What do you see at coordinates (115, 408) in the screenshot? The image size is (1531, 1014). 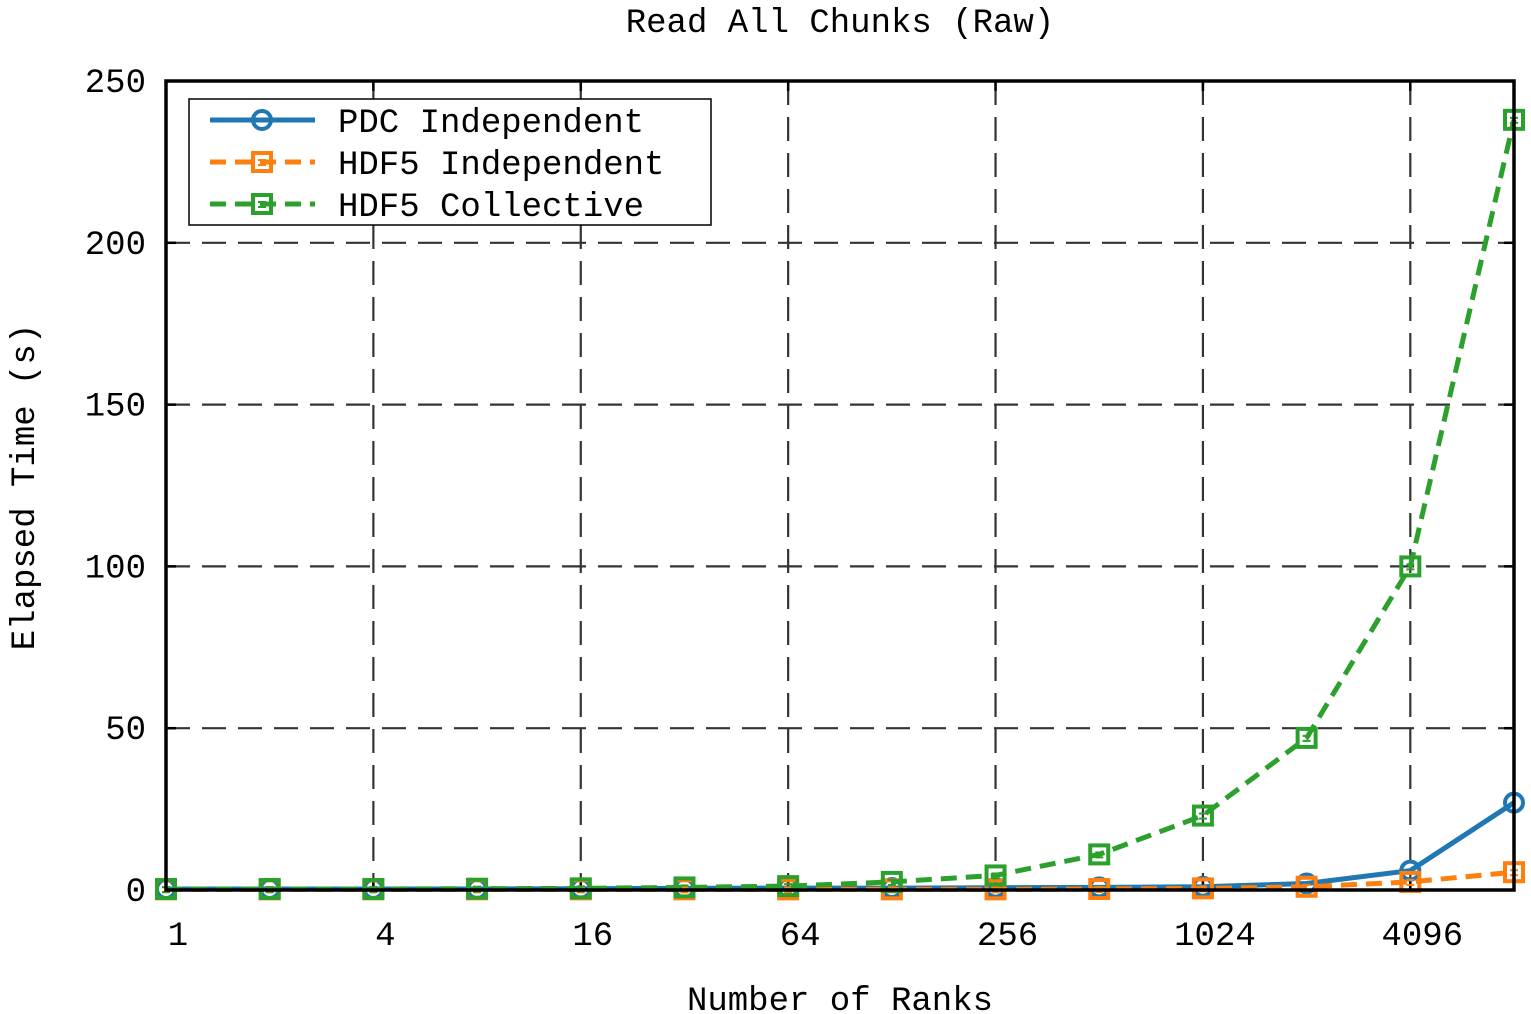 I see `y-tick-label: 150` at bounding box center [115, 408].